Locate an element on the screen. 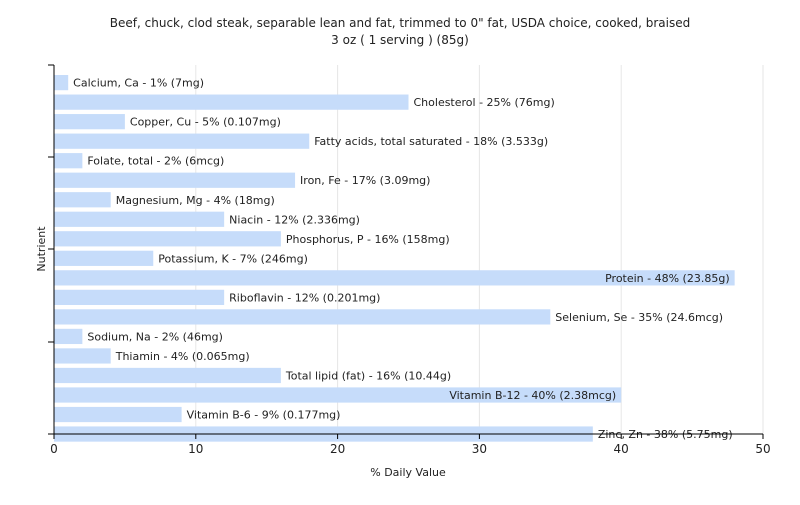  bar-label-12: Selenium, Se - 35% (24.6mcg) is located at coordinates (639, 317).